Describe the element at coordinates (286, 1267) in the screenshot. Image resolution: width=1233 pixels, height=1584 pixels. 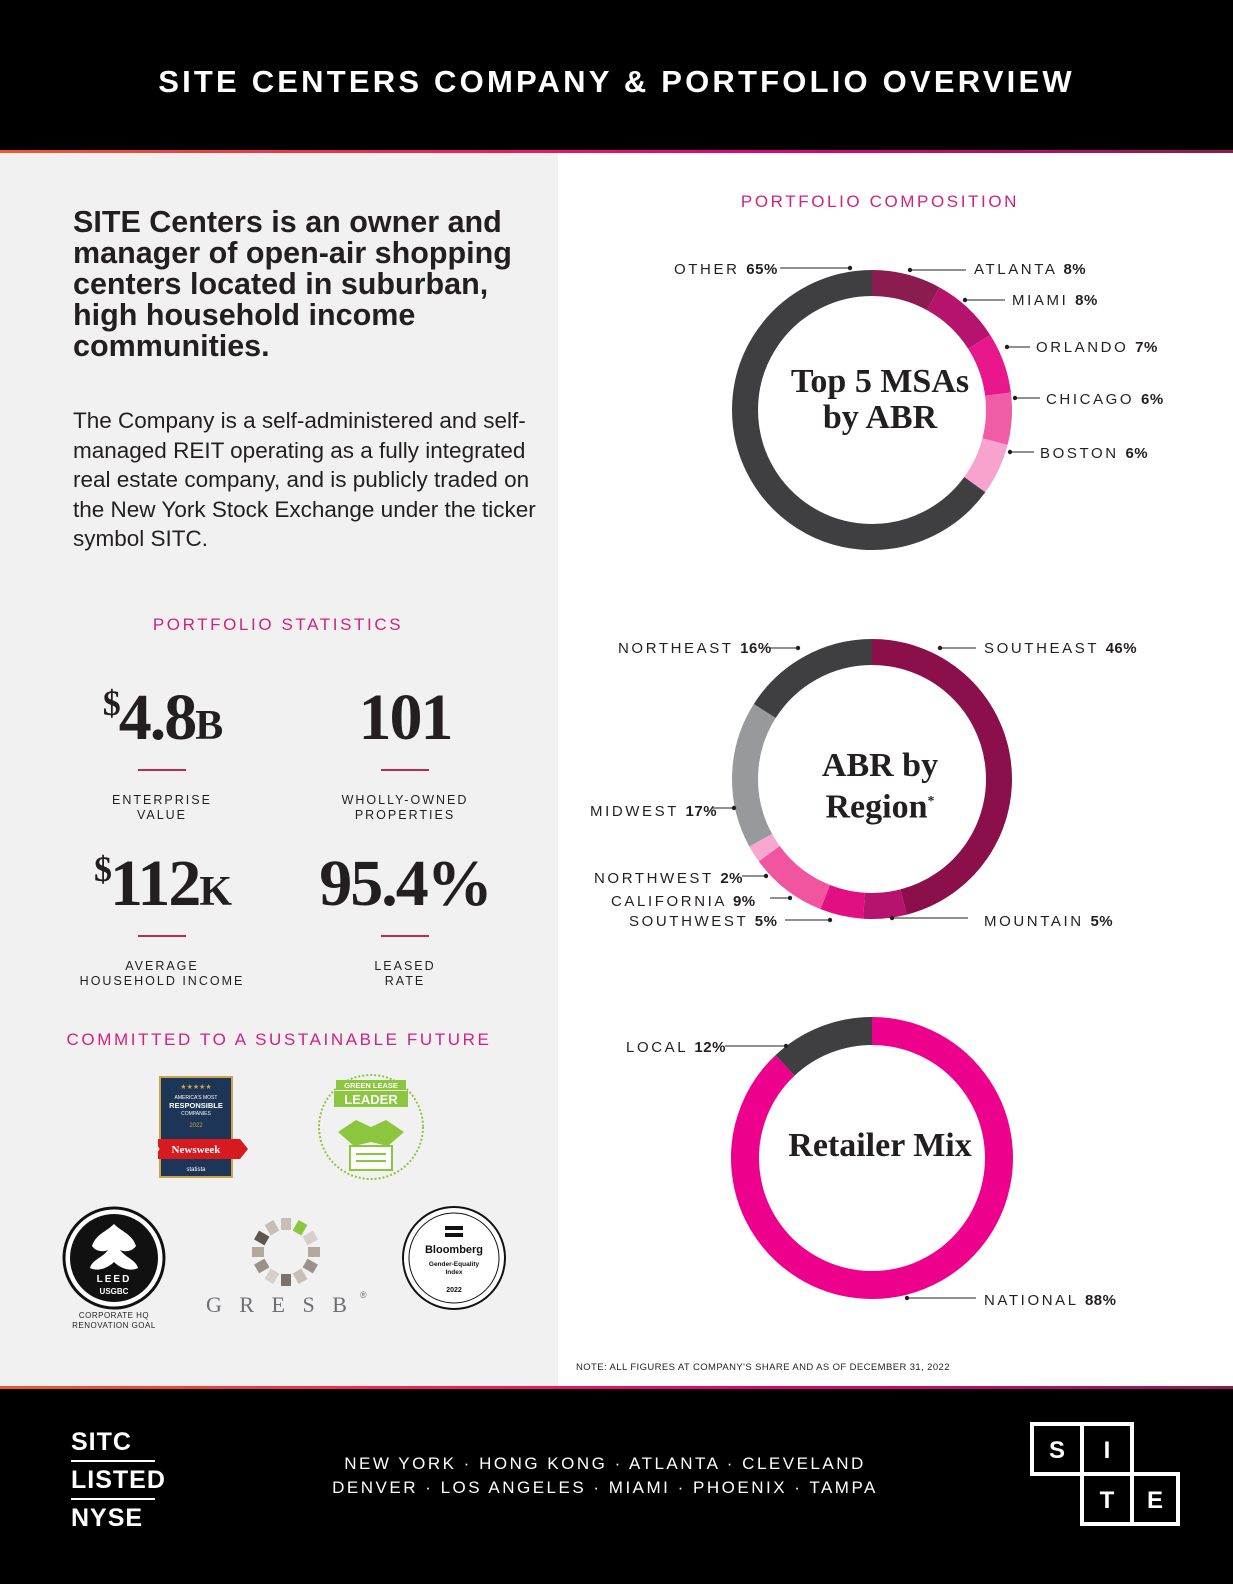
I see `gresb-logo-icon: G R E S B ®` at that location.